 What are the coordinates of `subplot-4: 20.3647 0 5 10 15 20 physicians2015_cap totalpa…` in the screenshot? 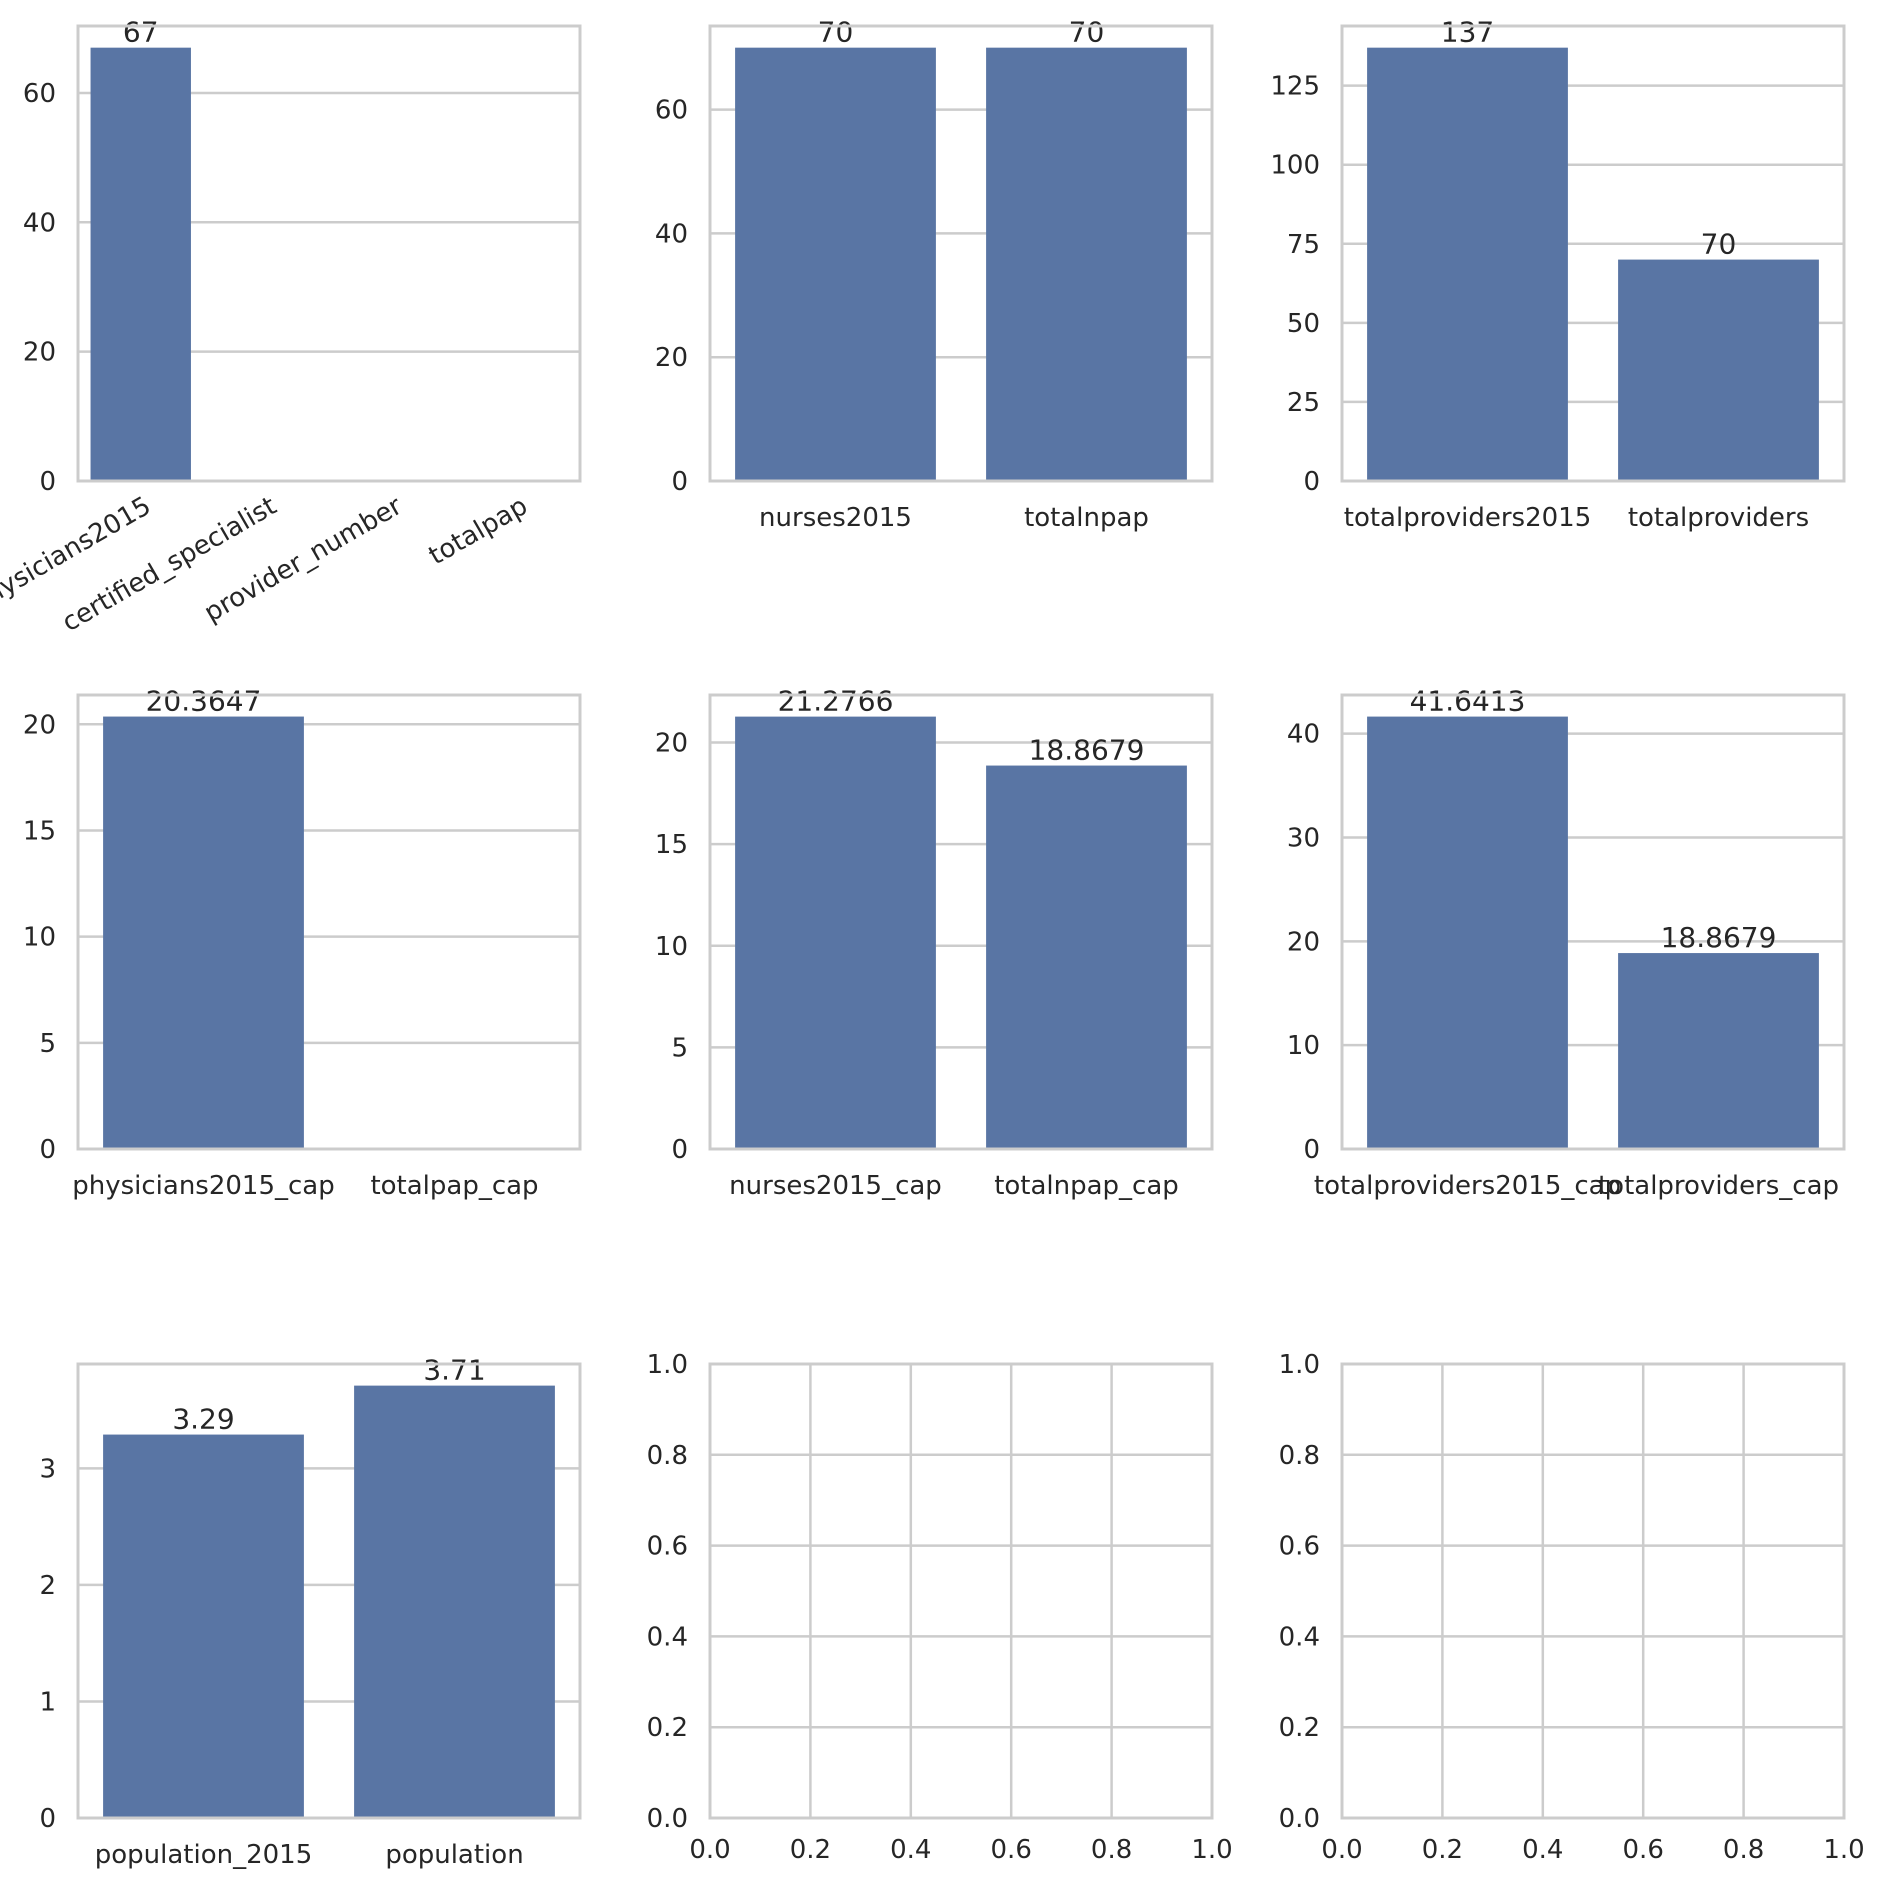 It's located at (302, 943).